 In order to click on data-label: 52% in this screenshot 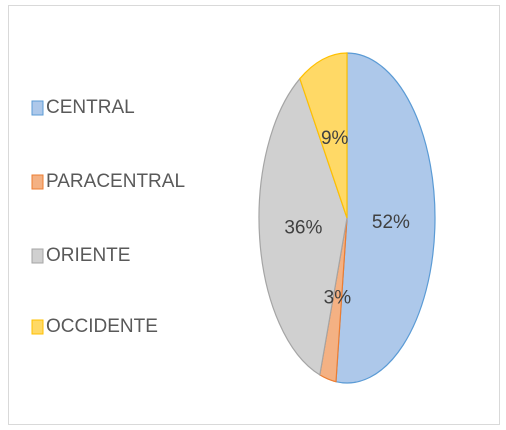, I will do `click(391, 222)`.